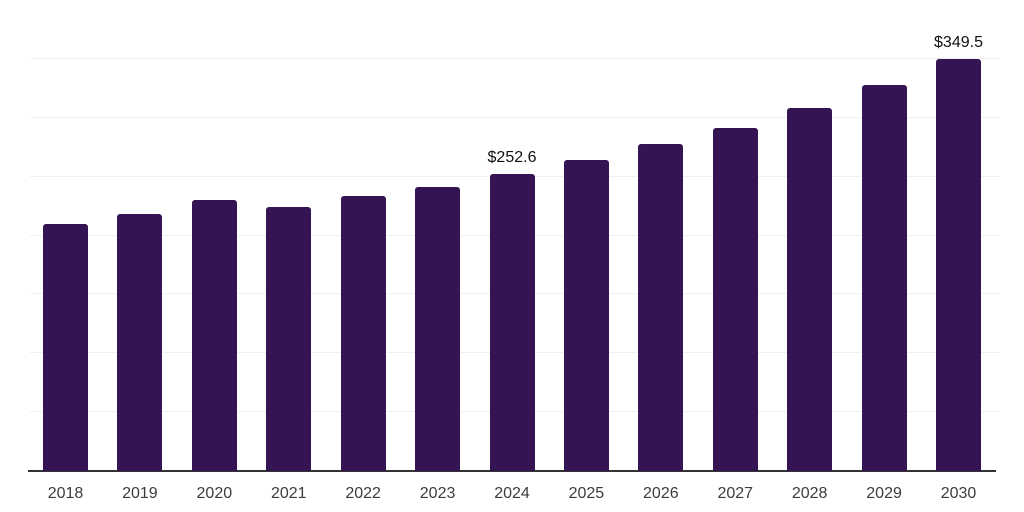 The image size is (1024, 512). What do you see at coordinates (512, 493) in the screenshot?
I see `x-tick-label: 2024` at bounding box center [512, 493].